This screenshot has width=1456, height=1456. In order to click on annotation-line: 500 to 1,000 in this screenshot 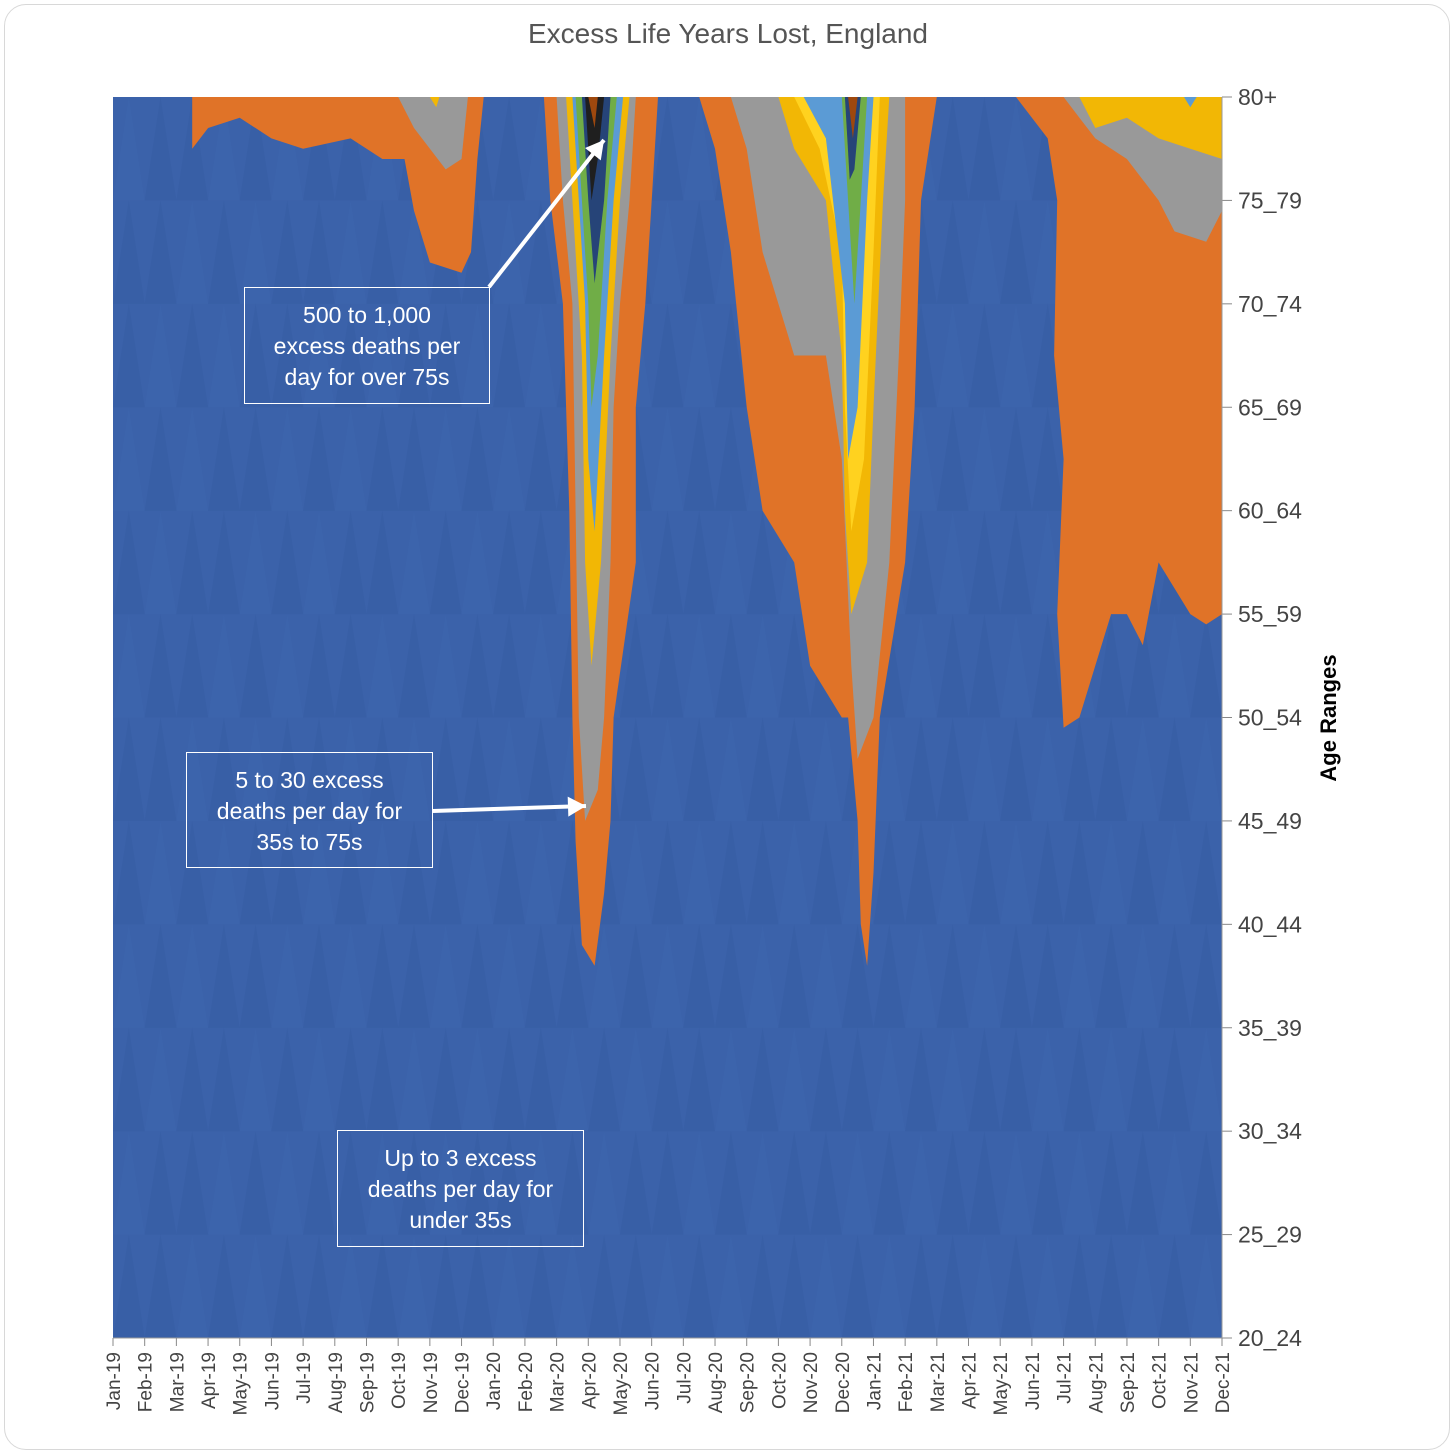, I will do `click(367, 315)`.